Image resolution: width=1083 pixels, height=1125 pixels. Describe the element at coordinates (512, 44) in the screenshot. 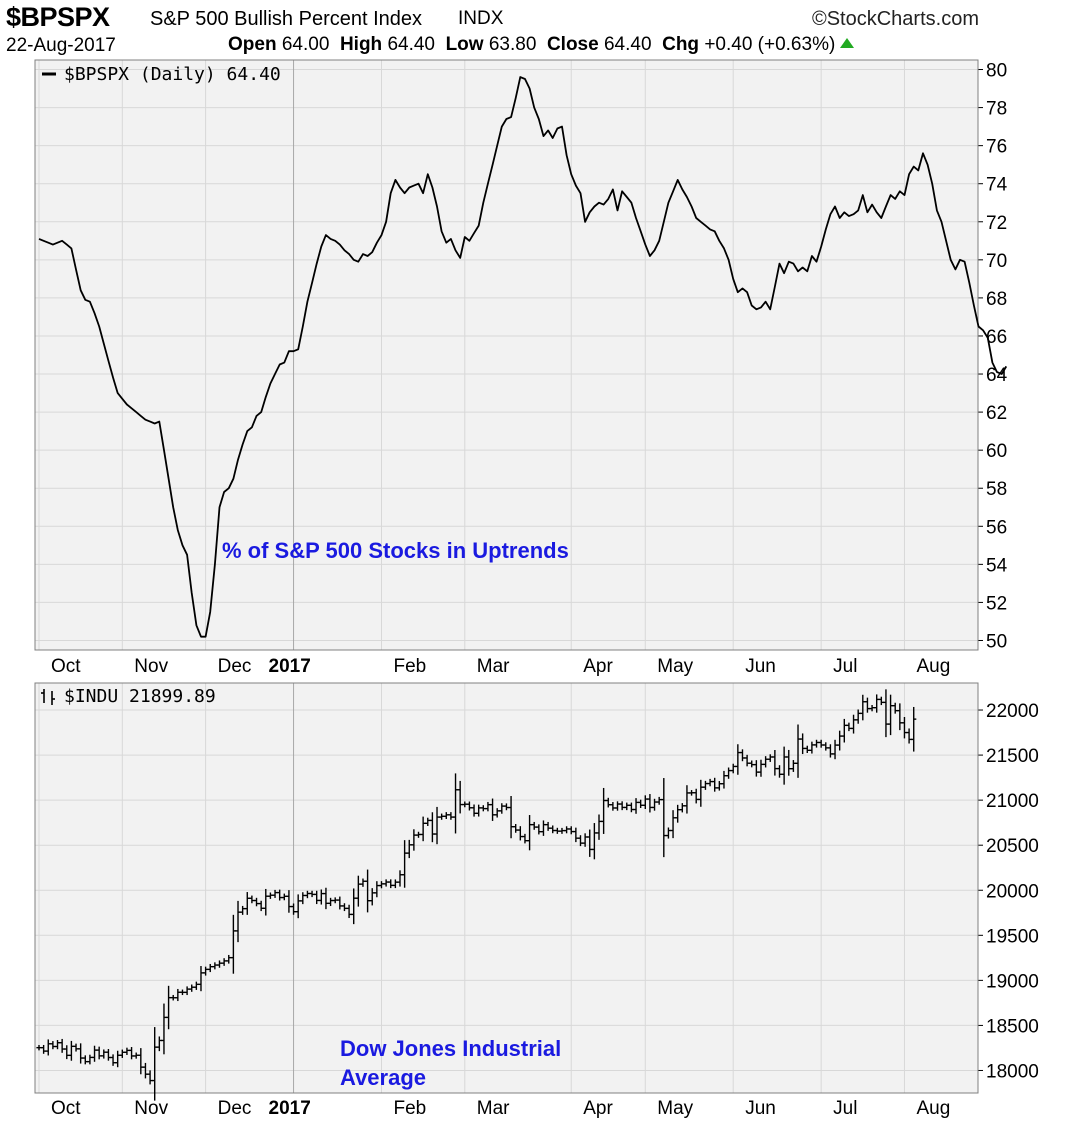

I see `low-value: 63.80` at that location.